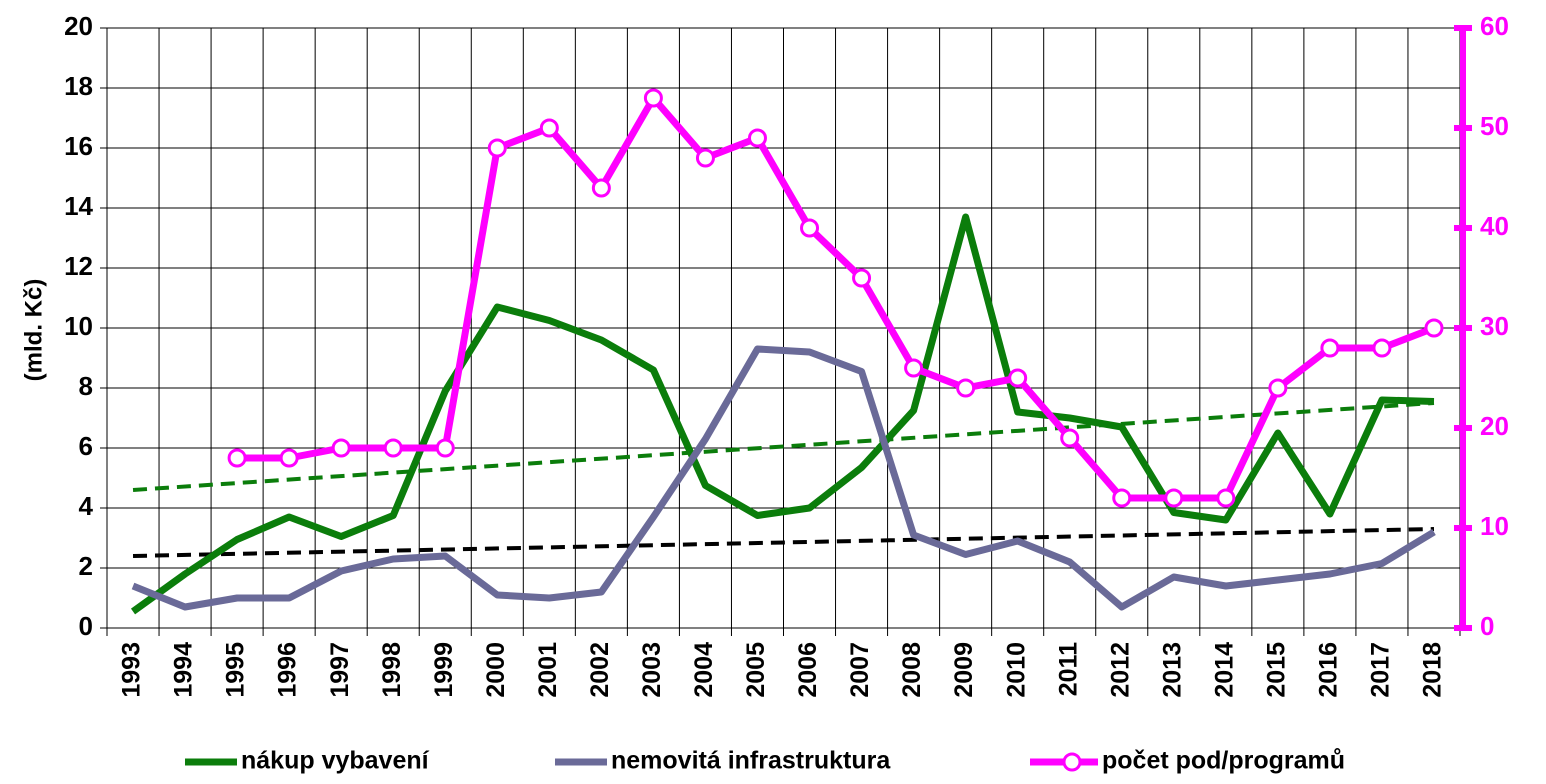 The width and height of the screenshot is (1546, 784). I want to click on y2-tick-label: 60, so click(1494, 26).